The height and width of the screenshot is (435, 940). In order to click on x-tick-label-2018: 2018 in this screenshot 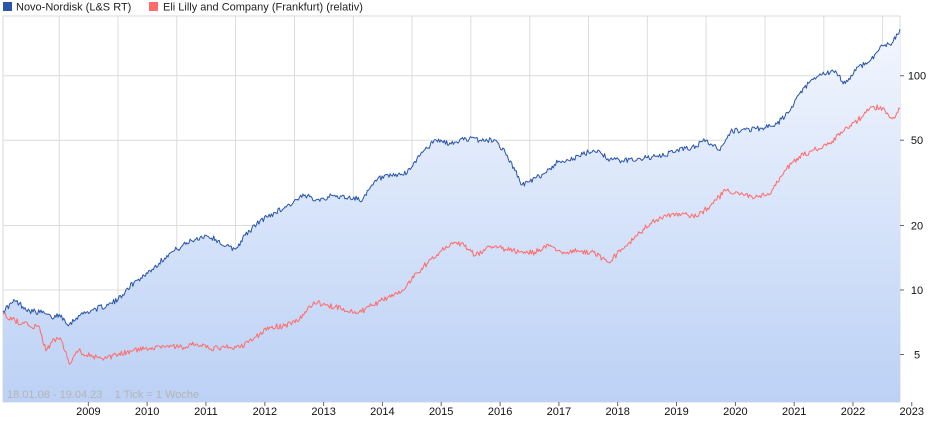, I will do `click(617, 412)`.